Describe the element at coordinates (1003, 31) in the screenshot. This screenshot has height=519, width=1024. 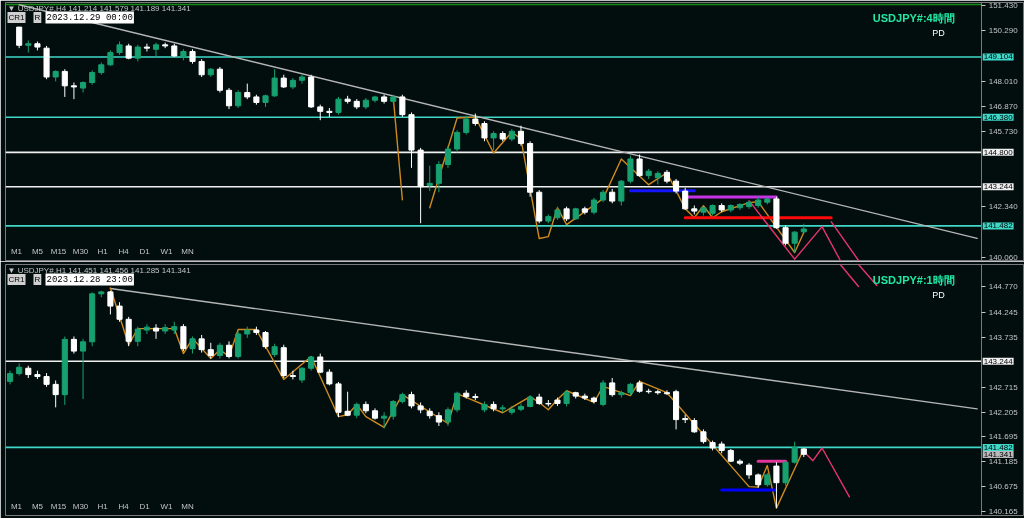
I see `y-tick-label: 150.290` at that location.